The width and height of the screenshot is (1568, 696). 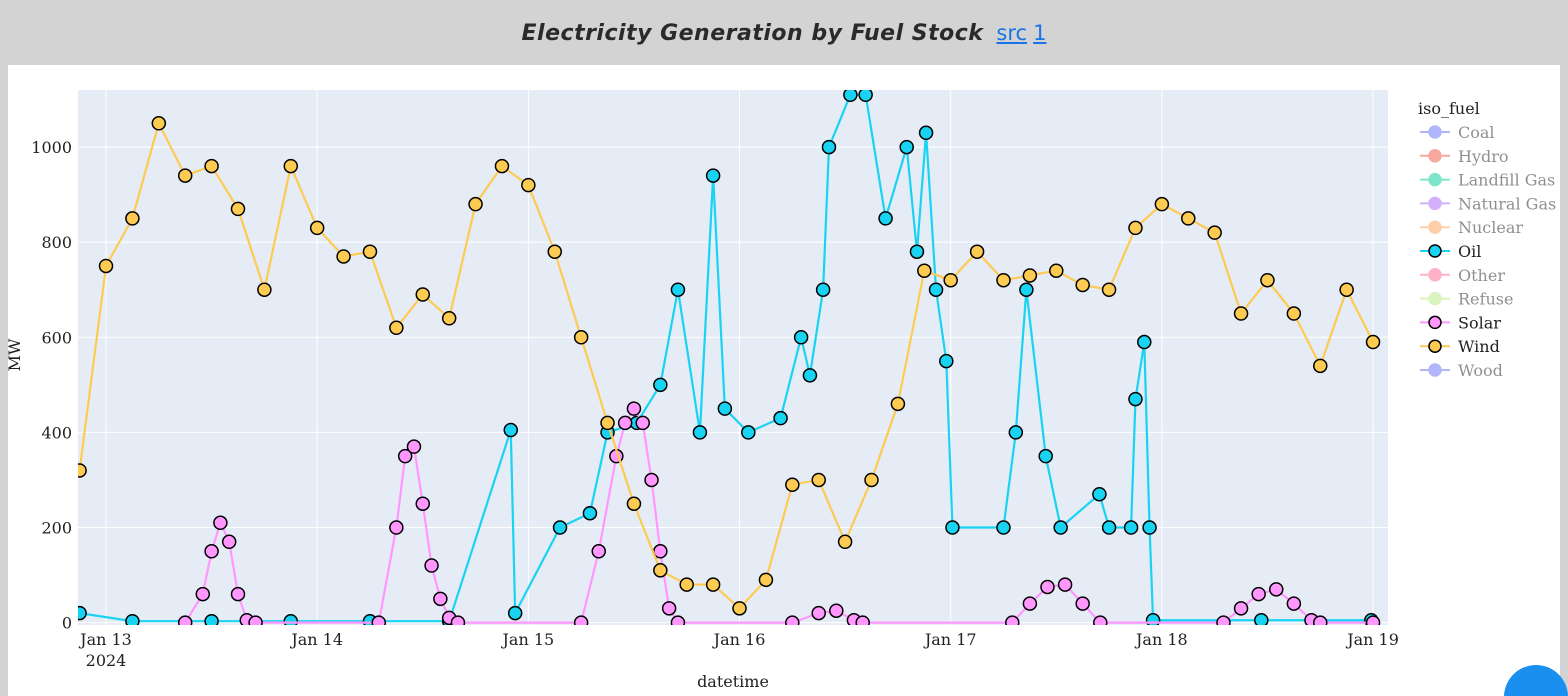 I want to click on y-tick-label: 400, so click(x=56, y=432).